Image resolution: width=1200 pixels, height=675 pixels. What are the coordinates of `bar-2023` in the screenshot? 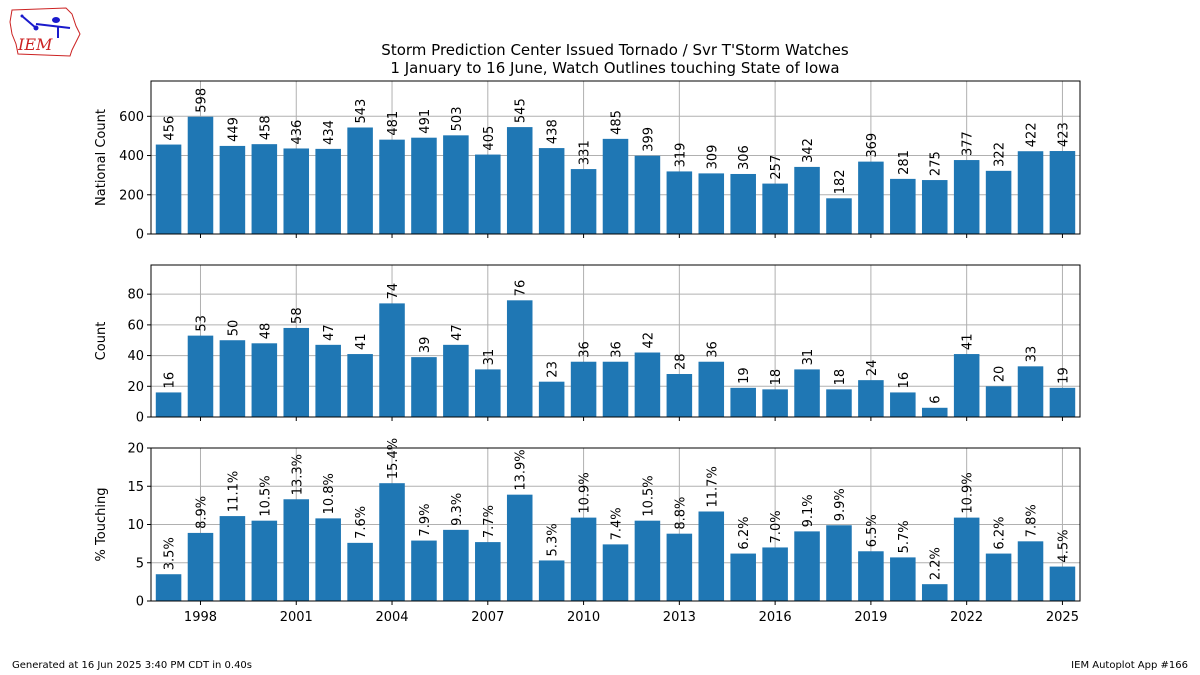 It's located at (998, 577).